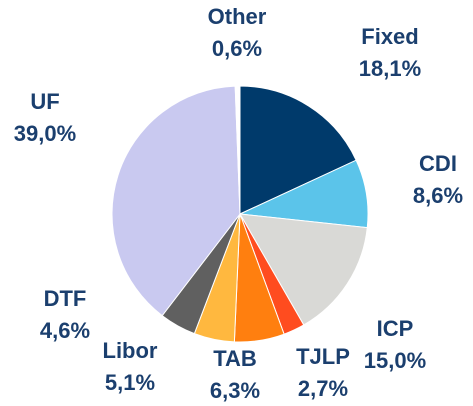 The image size is (473, 406). What do you see at coordinates (389, 36) in the screenshot?
I see `slice-name: Fixed` at bounding box center [389, 36].